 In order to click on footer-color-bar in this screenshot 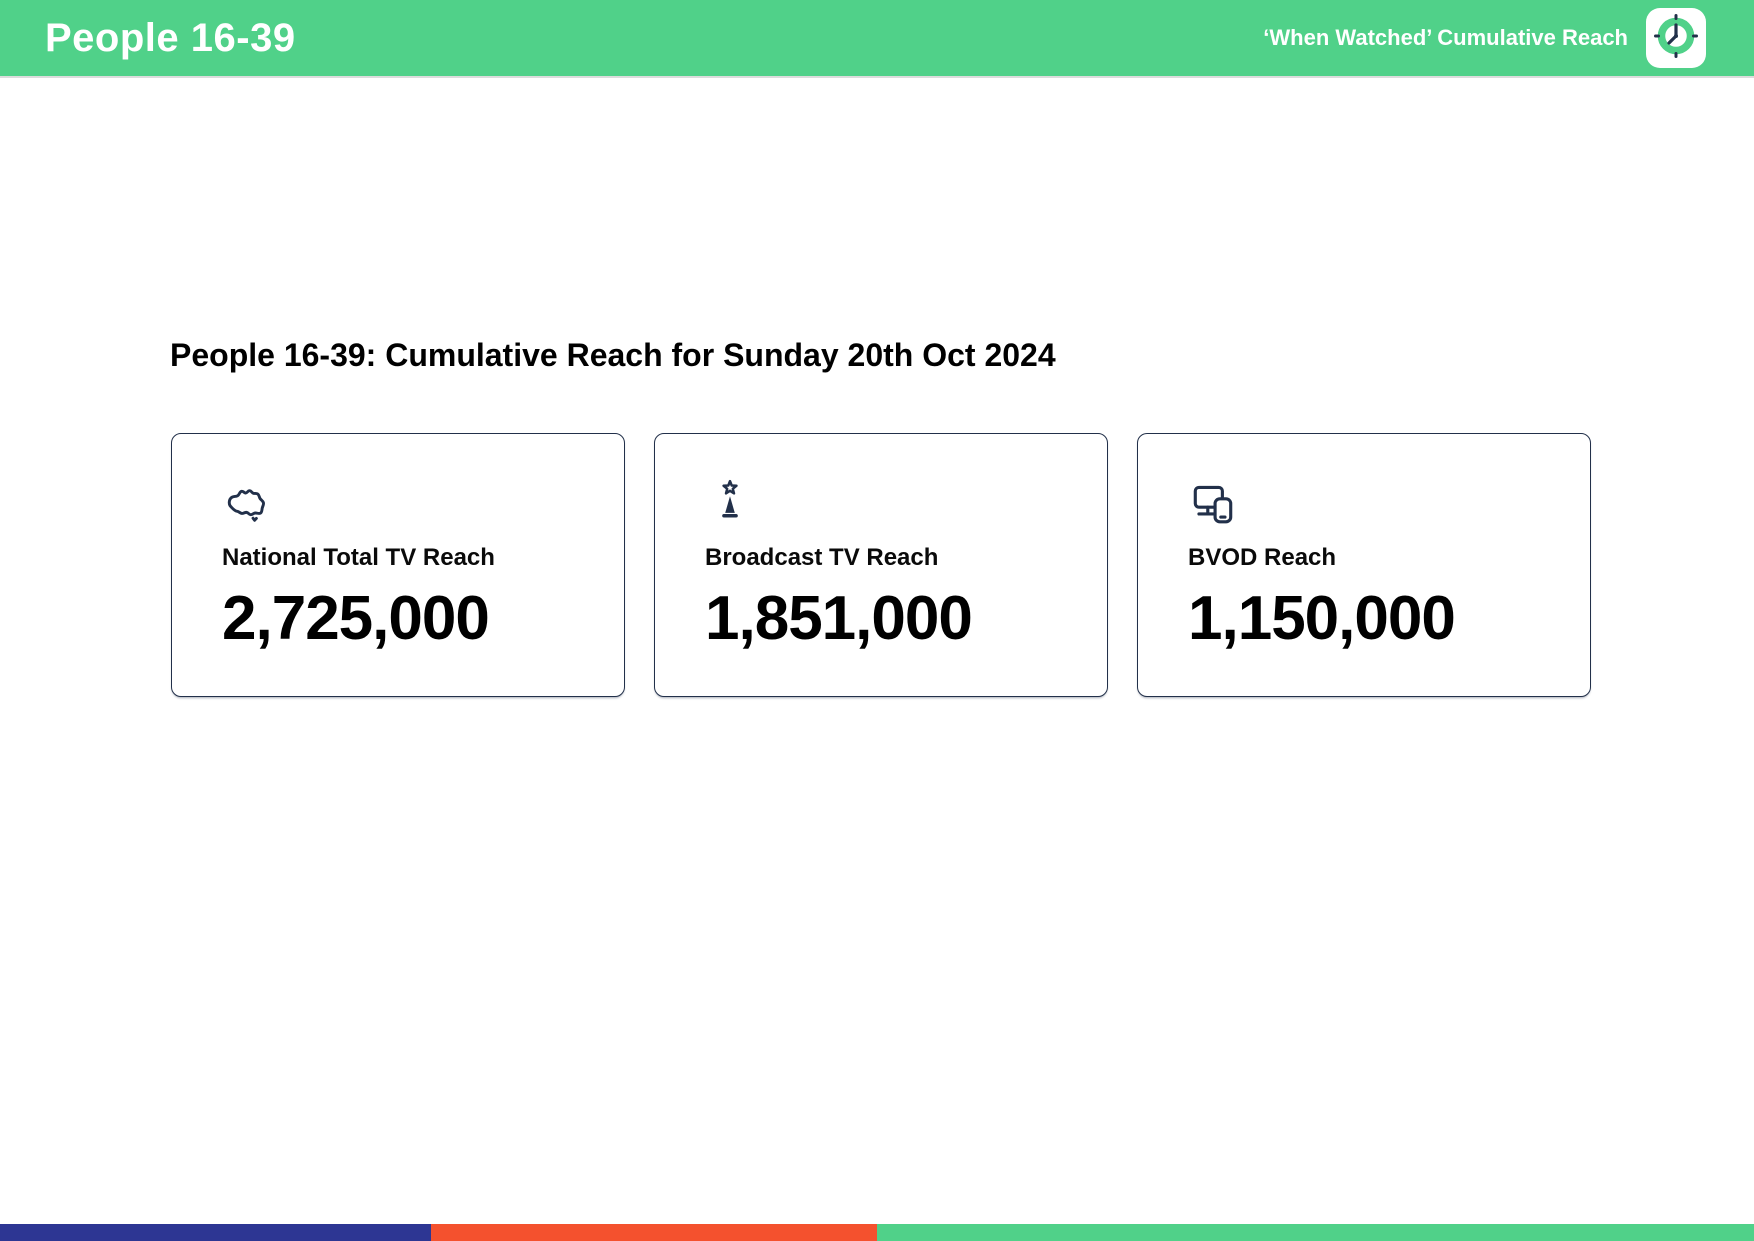, I will do `click(877, 1232)`.